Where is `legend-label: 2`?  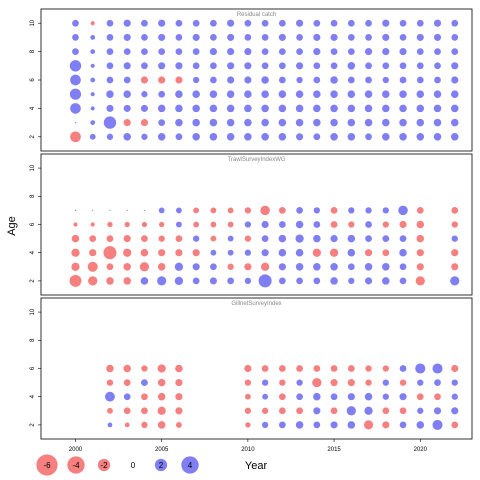 legend-label: 2 is located at coordinates (161, 465).